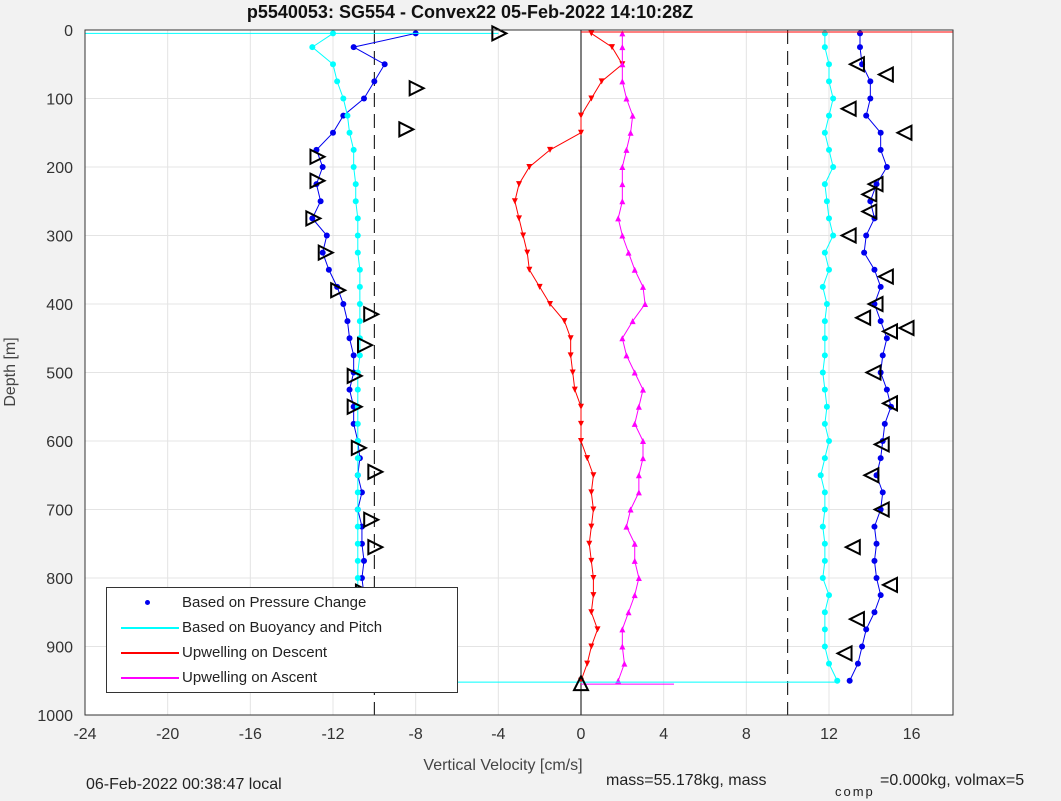 The height and width of the screenshot is (801, 1061). I want to click on y-tick-label: 800, so click(59, 579).